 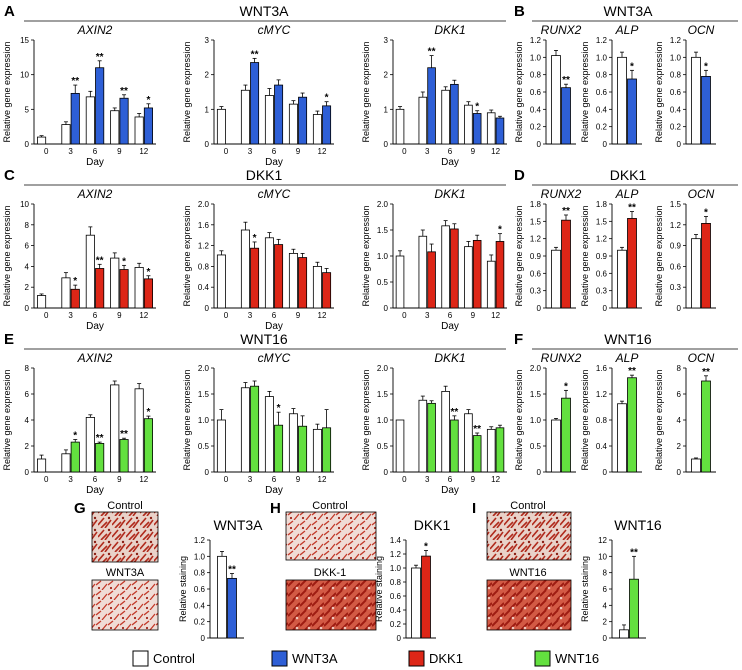 I want to click on panel-b-alp-y-tick-label: 0, so click(x=605, y=144).